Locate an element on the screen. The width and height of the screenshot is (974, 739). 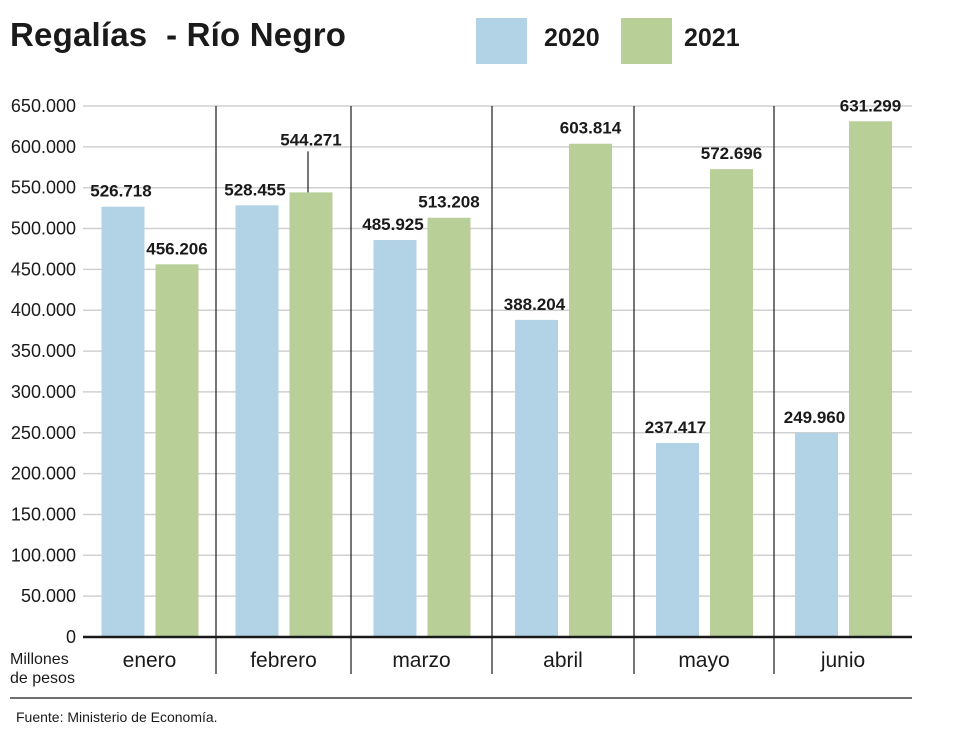
y-tick-label: 150.000 is located at coordinates (43, 514).